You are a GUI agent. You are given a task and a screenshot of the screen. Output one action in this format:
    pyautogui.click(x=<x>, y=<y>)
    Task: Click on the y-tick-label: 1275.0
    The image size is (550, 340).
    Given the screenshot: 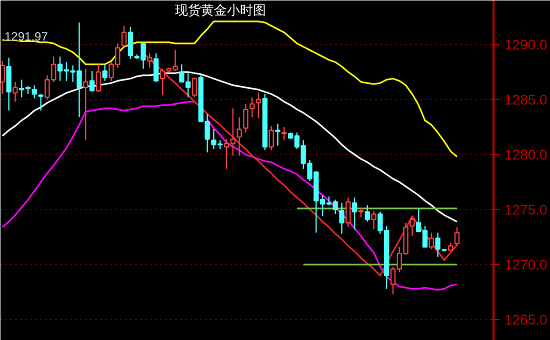 What is the action you would take?
    pyautogui.click(x=526, y=210)
    